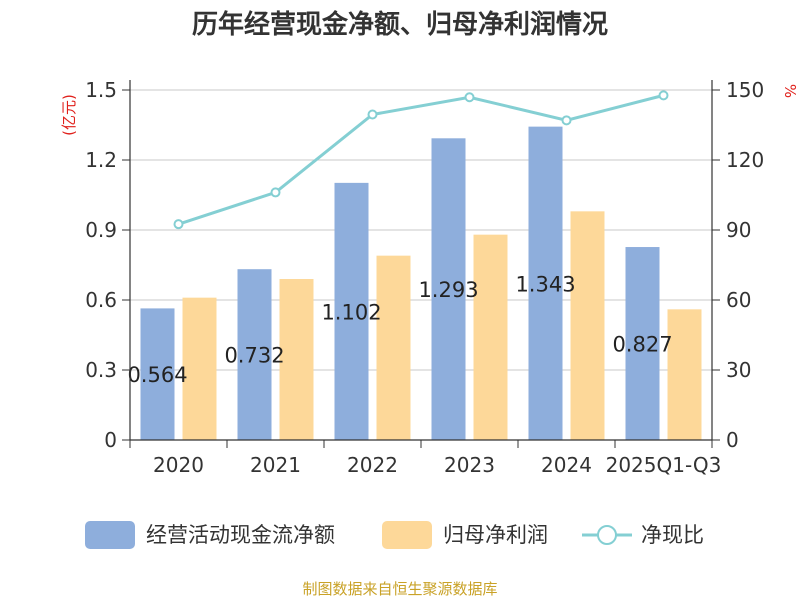 This screenshot has height=600, width=800. I want to click on left-tick-label: 0.3, so click(101, 370).